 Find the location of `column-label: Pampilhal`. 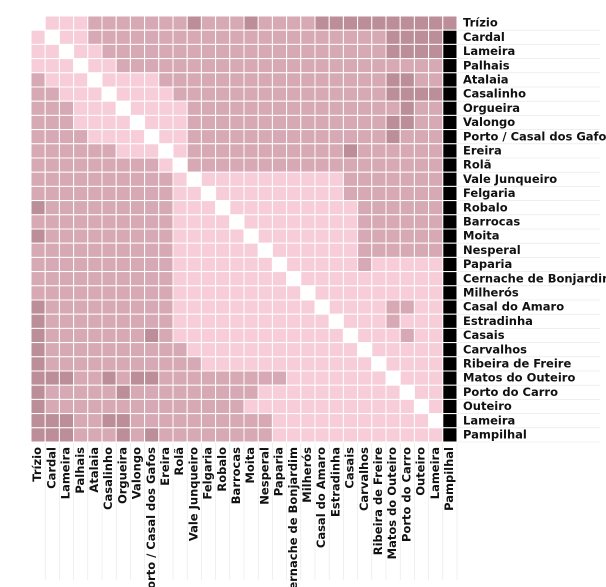

column-label: Pampilhal is located at coordinates (449, 479).